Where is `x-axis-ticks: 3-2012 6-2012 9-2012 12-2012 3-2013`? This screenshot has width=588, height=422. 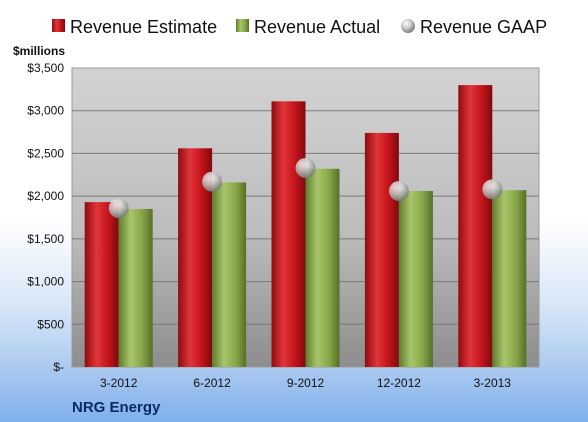 x-axis-ticks: 3-2012 6-2012 9-2012 12-2012 3-2013 is located at coordinates (305, 383).